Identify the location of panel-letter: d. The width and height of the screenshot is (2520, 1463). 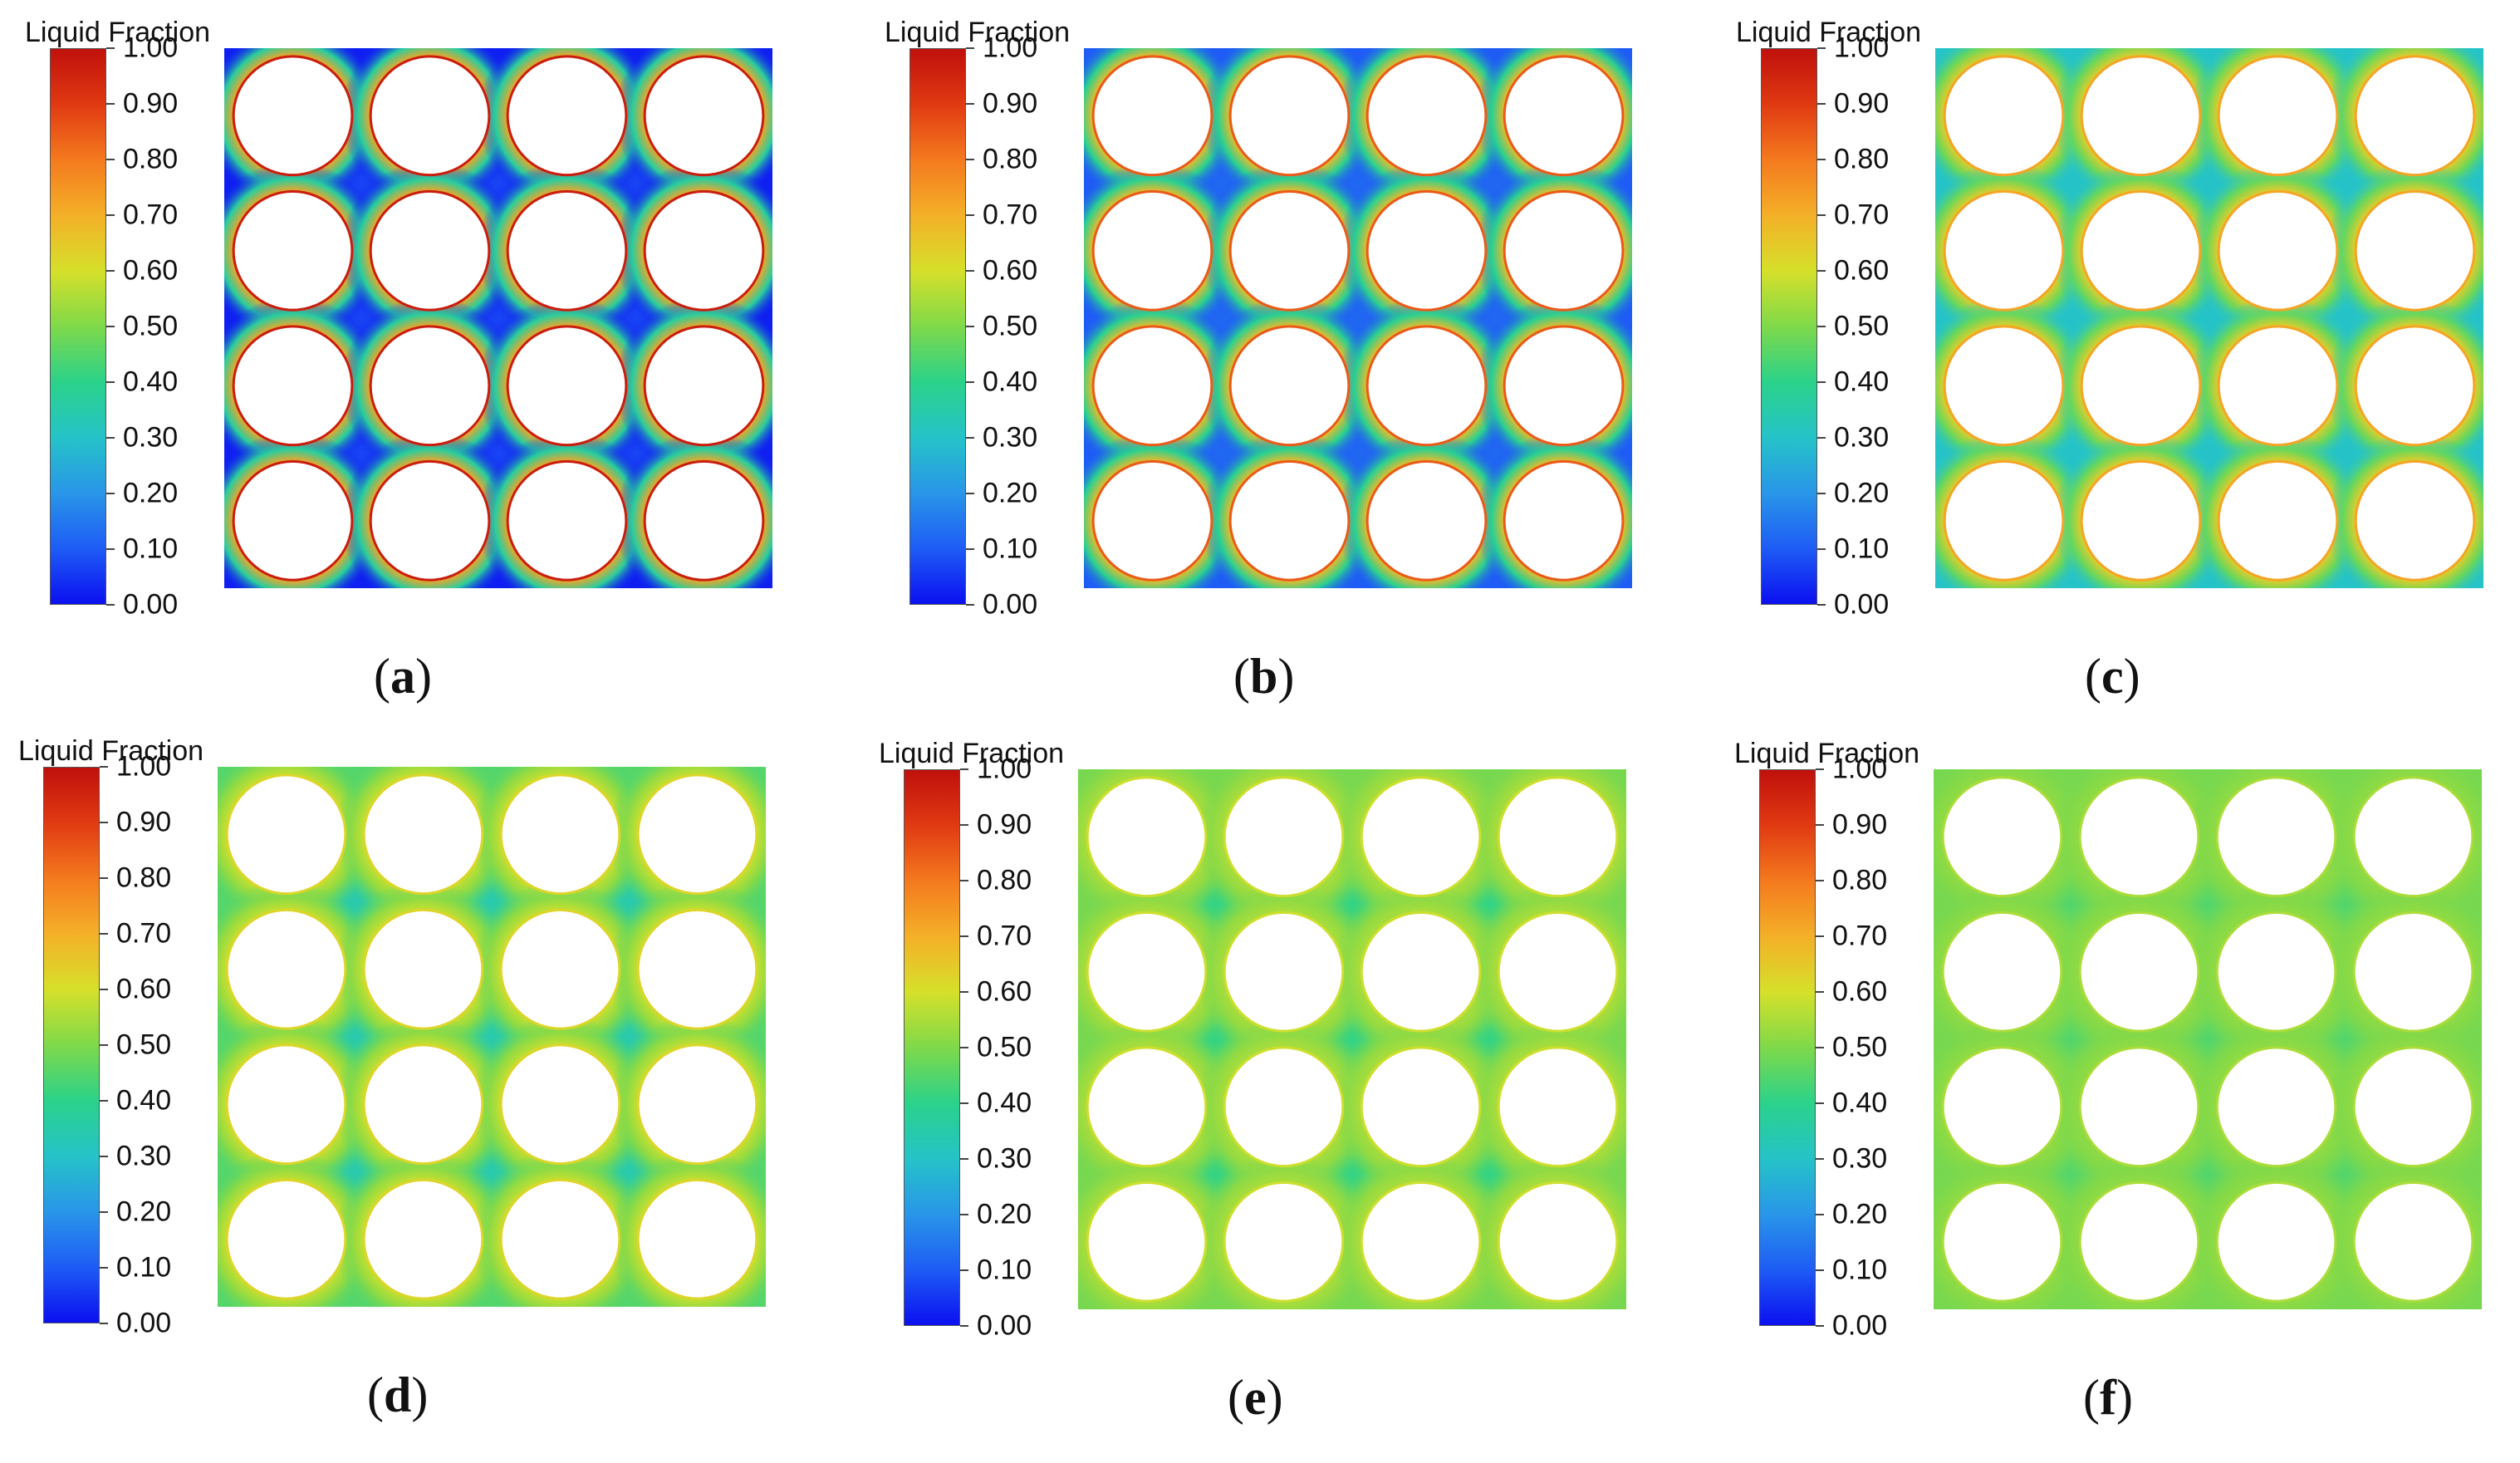
(397, 1394).